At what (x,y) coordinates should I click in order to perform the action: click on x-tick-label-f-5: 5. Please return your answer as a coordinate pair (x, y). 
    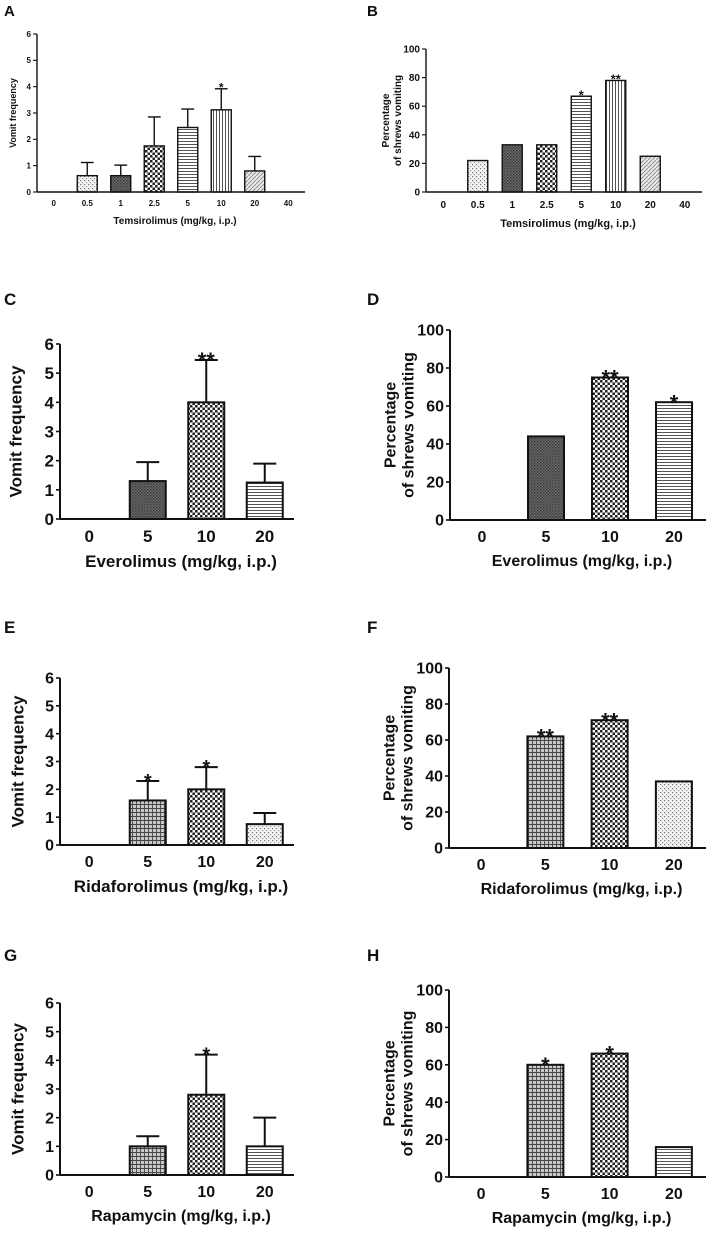
    Looking at the image, I should click on (545, 865).